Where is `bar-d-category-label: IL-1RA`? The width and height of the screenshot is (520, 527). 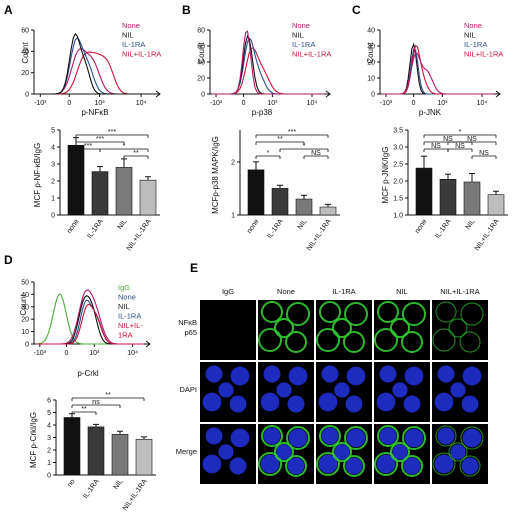 bar-d-category-label: IL-1RA is located at coordinates (91, 489).